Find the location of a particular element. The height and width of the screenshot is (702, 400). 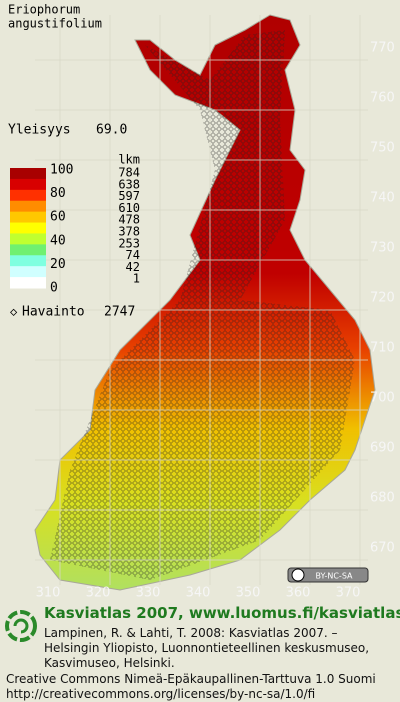

legend-count: 378 is located at coordinates (129, 232).